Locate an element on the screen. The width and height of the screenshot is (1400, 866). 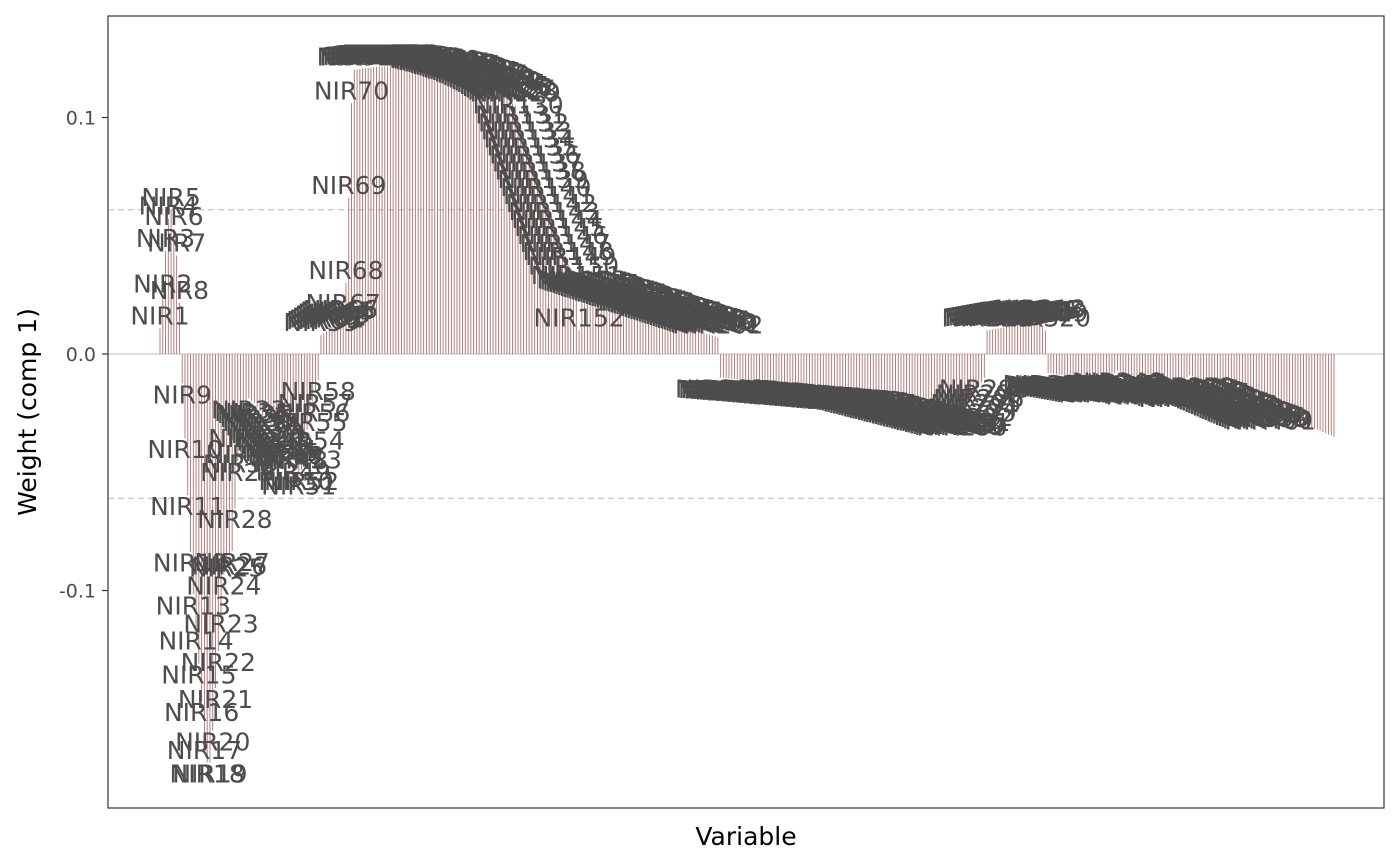
variable-label: NIR203 is located at coordinates (720, 389).